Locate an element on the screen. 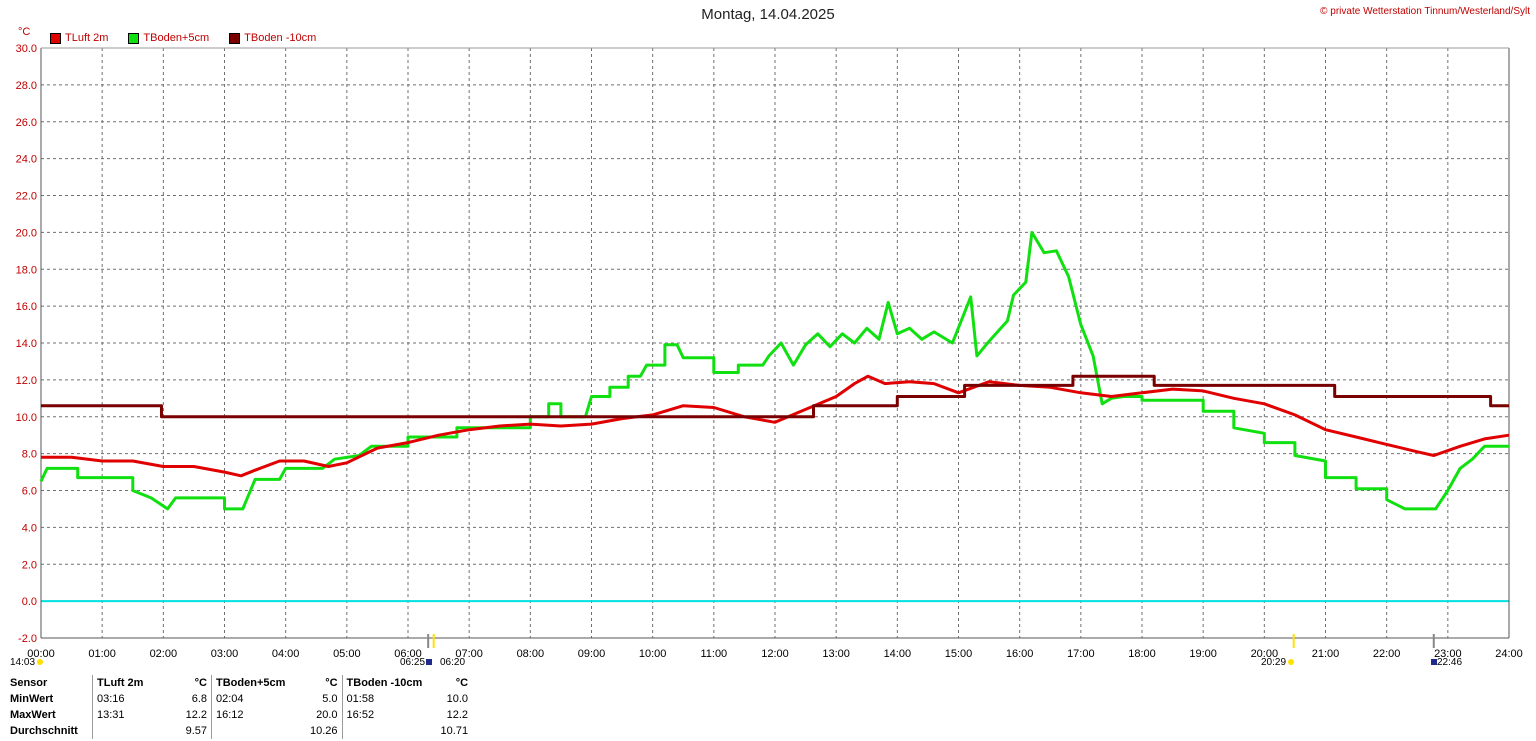 The width and height of the screenshot is (1536, 741). y-tick-label: -2.0 is located at coordinates (27, 639).